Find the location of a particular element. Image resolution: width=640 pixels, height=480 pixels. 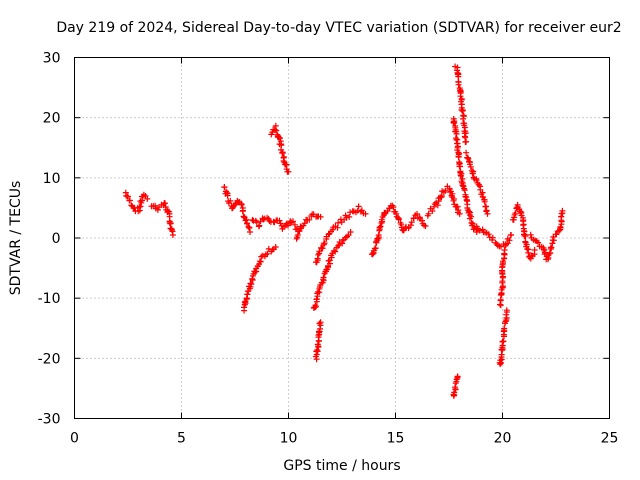

x-axis-label: GPS time / hours is located at coordinates (341, 466).